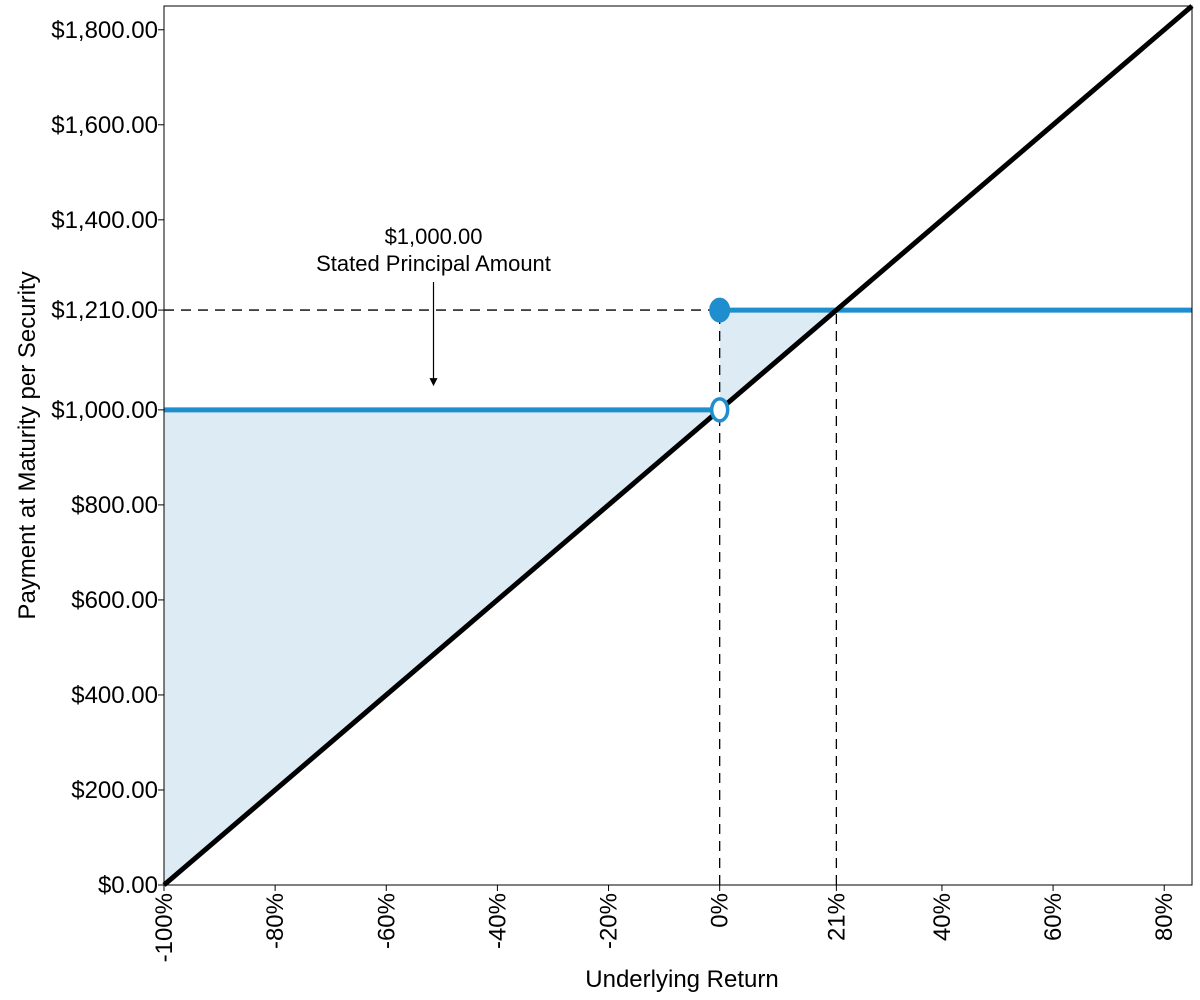 The height and width of the screenshot is (1000, 1200). What do you see at coordinates (104, 410) in the screenshot?
I see `y-tick-label: $1,000.00` at bounding box center [104, 410].